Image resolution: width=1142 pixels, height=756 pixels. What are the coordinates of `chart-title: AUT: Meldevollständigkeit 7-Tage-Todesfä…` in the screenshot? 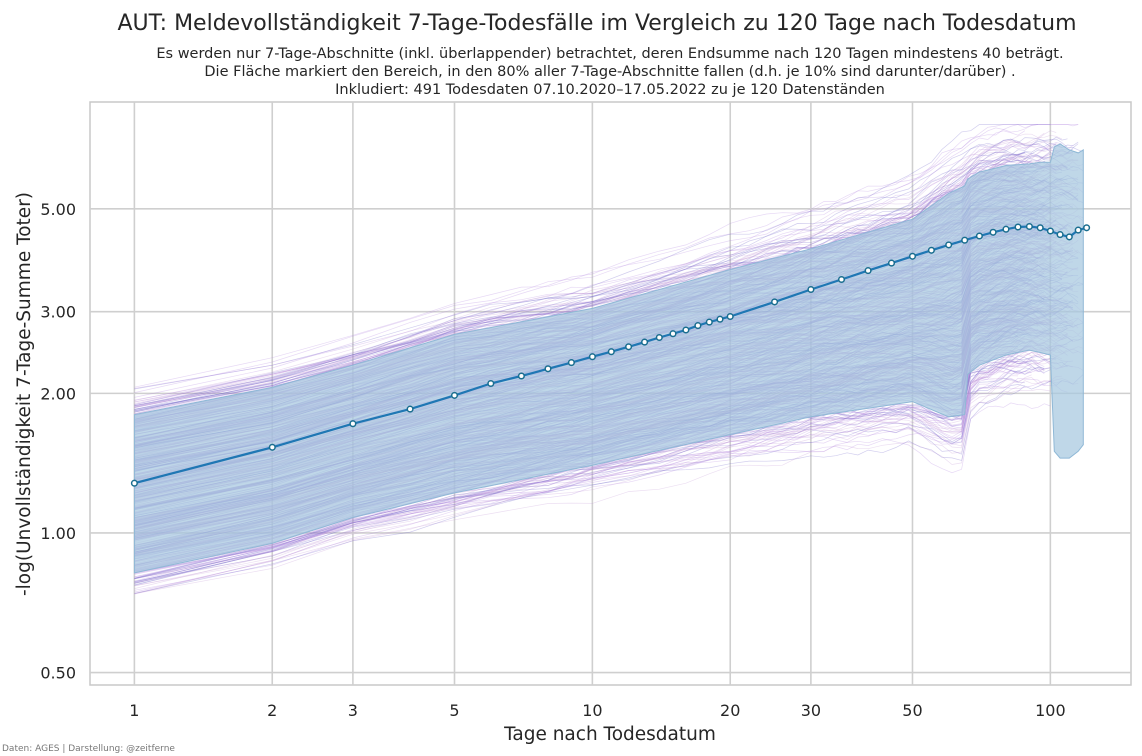 It's located at (597, 23).